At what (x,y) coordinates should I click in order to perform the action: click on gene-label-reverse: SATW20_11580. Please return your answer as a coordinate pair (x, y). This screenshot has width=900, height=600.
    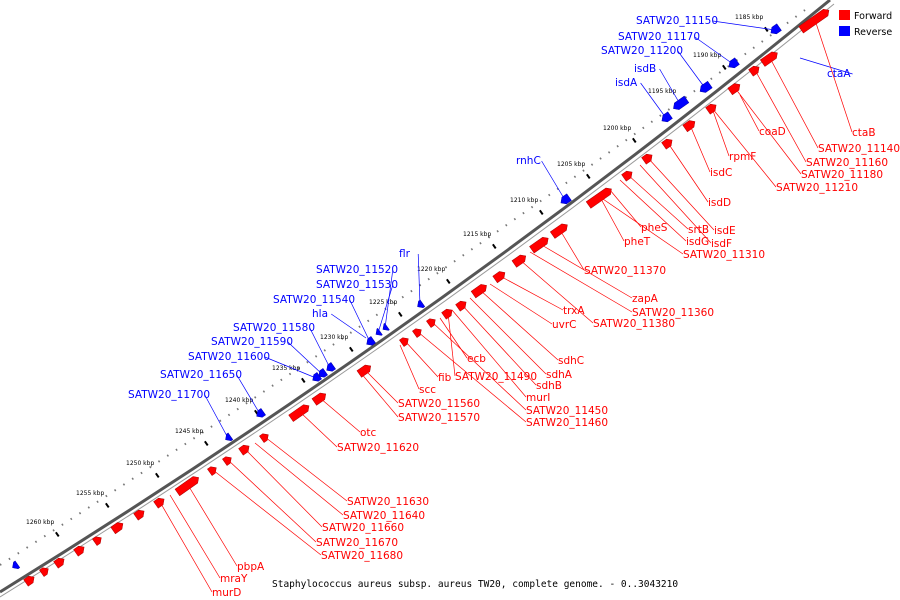
    Looking at the image, I should click on (274, 328).